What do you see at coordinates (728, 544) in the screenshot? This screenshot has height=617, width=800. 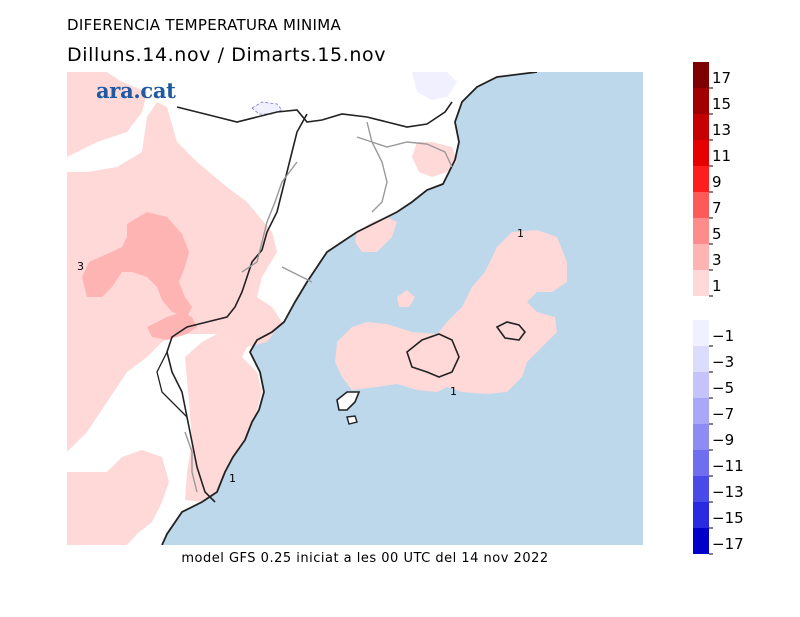 I see `legend-label-negative-8: −17` at bounding box center [728, 544].